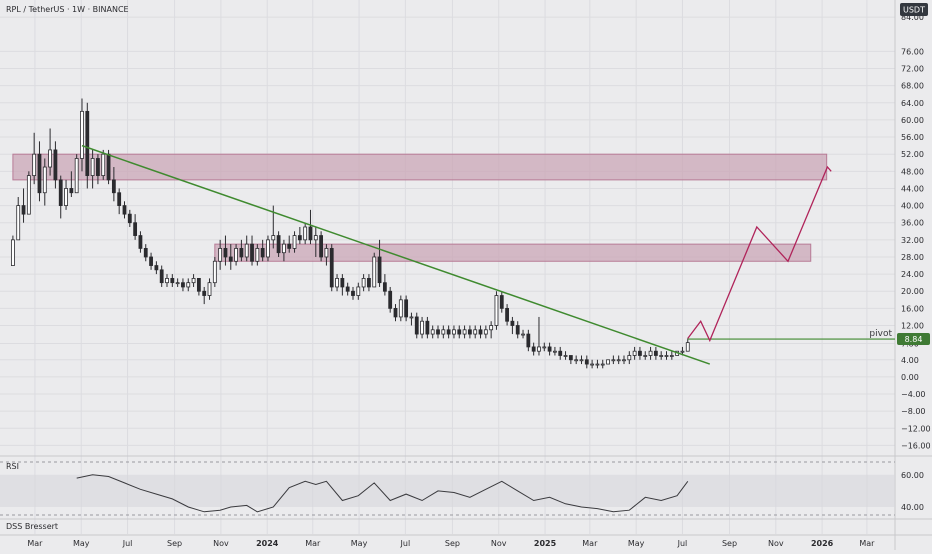 This screenshot has height=554, width=932. What do you see at coordinates (913, 394) in the screenshot?
I see `price-tick-label: −4.00` at bounding box center [913, 394].